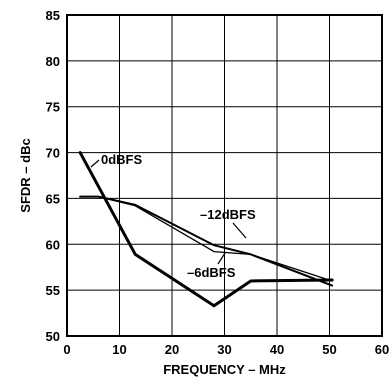  Describe the element at coordinates (25, 175) in the screenshot. I see `y-axis-title: SFDR – dBc` at that location.